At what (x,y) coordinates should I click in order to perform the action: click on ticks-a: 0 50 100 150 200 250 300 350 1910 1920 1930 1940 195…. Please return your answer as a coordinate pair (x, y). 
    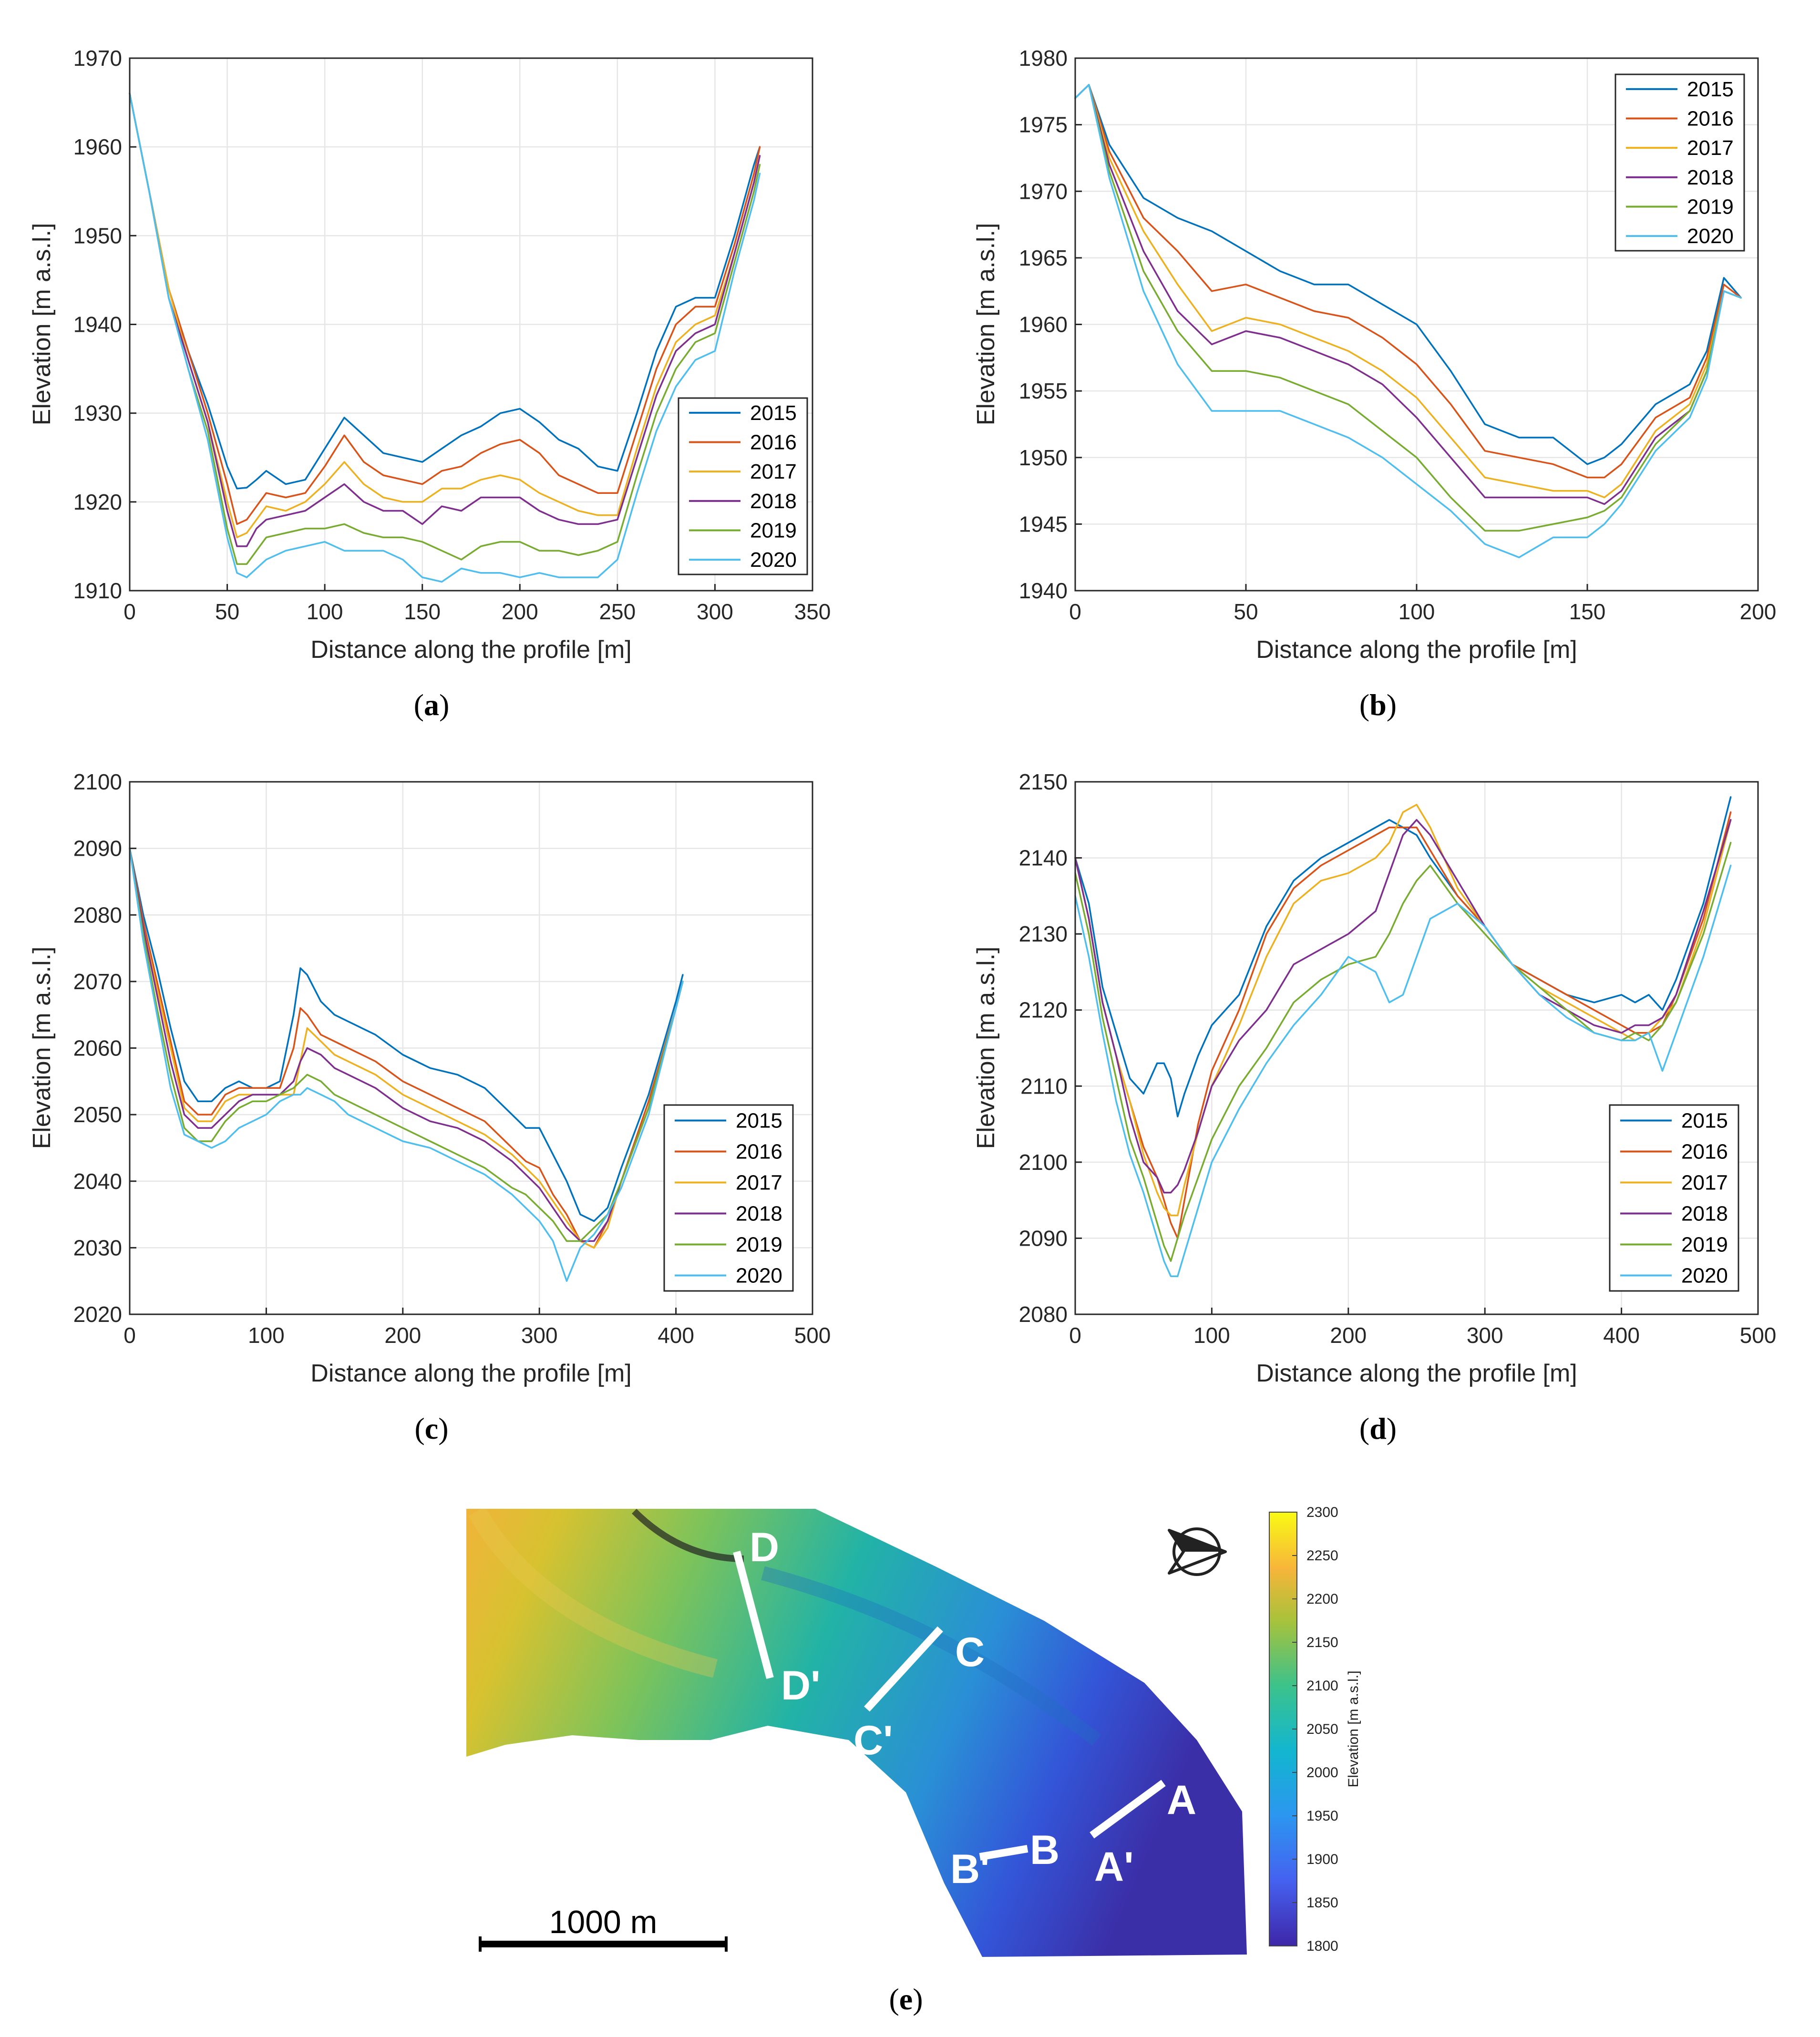
    Looking at the image, I should click on (452, 335).